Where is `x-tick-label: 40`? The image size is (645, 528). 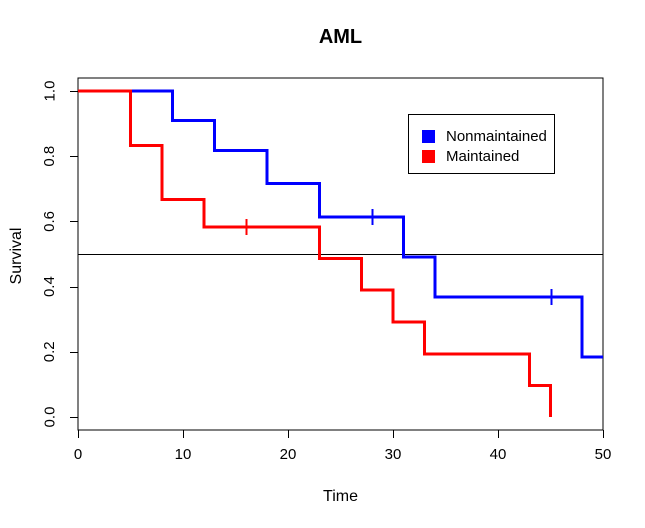
x-tick-label: 40 is located at coordinates (498, 454).